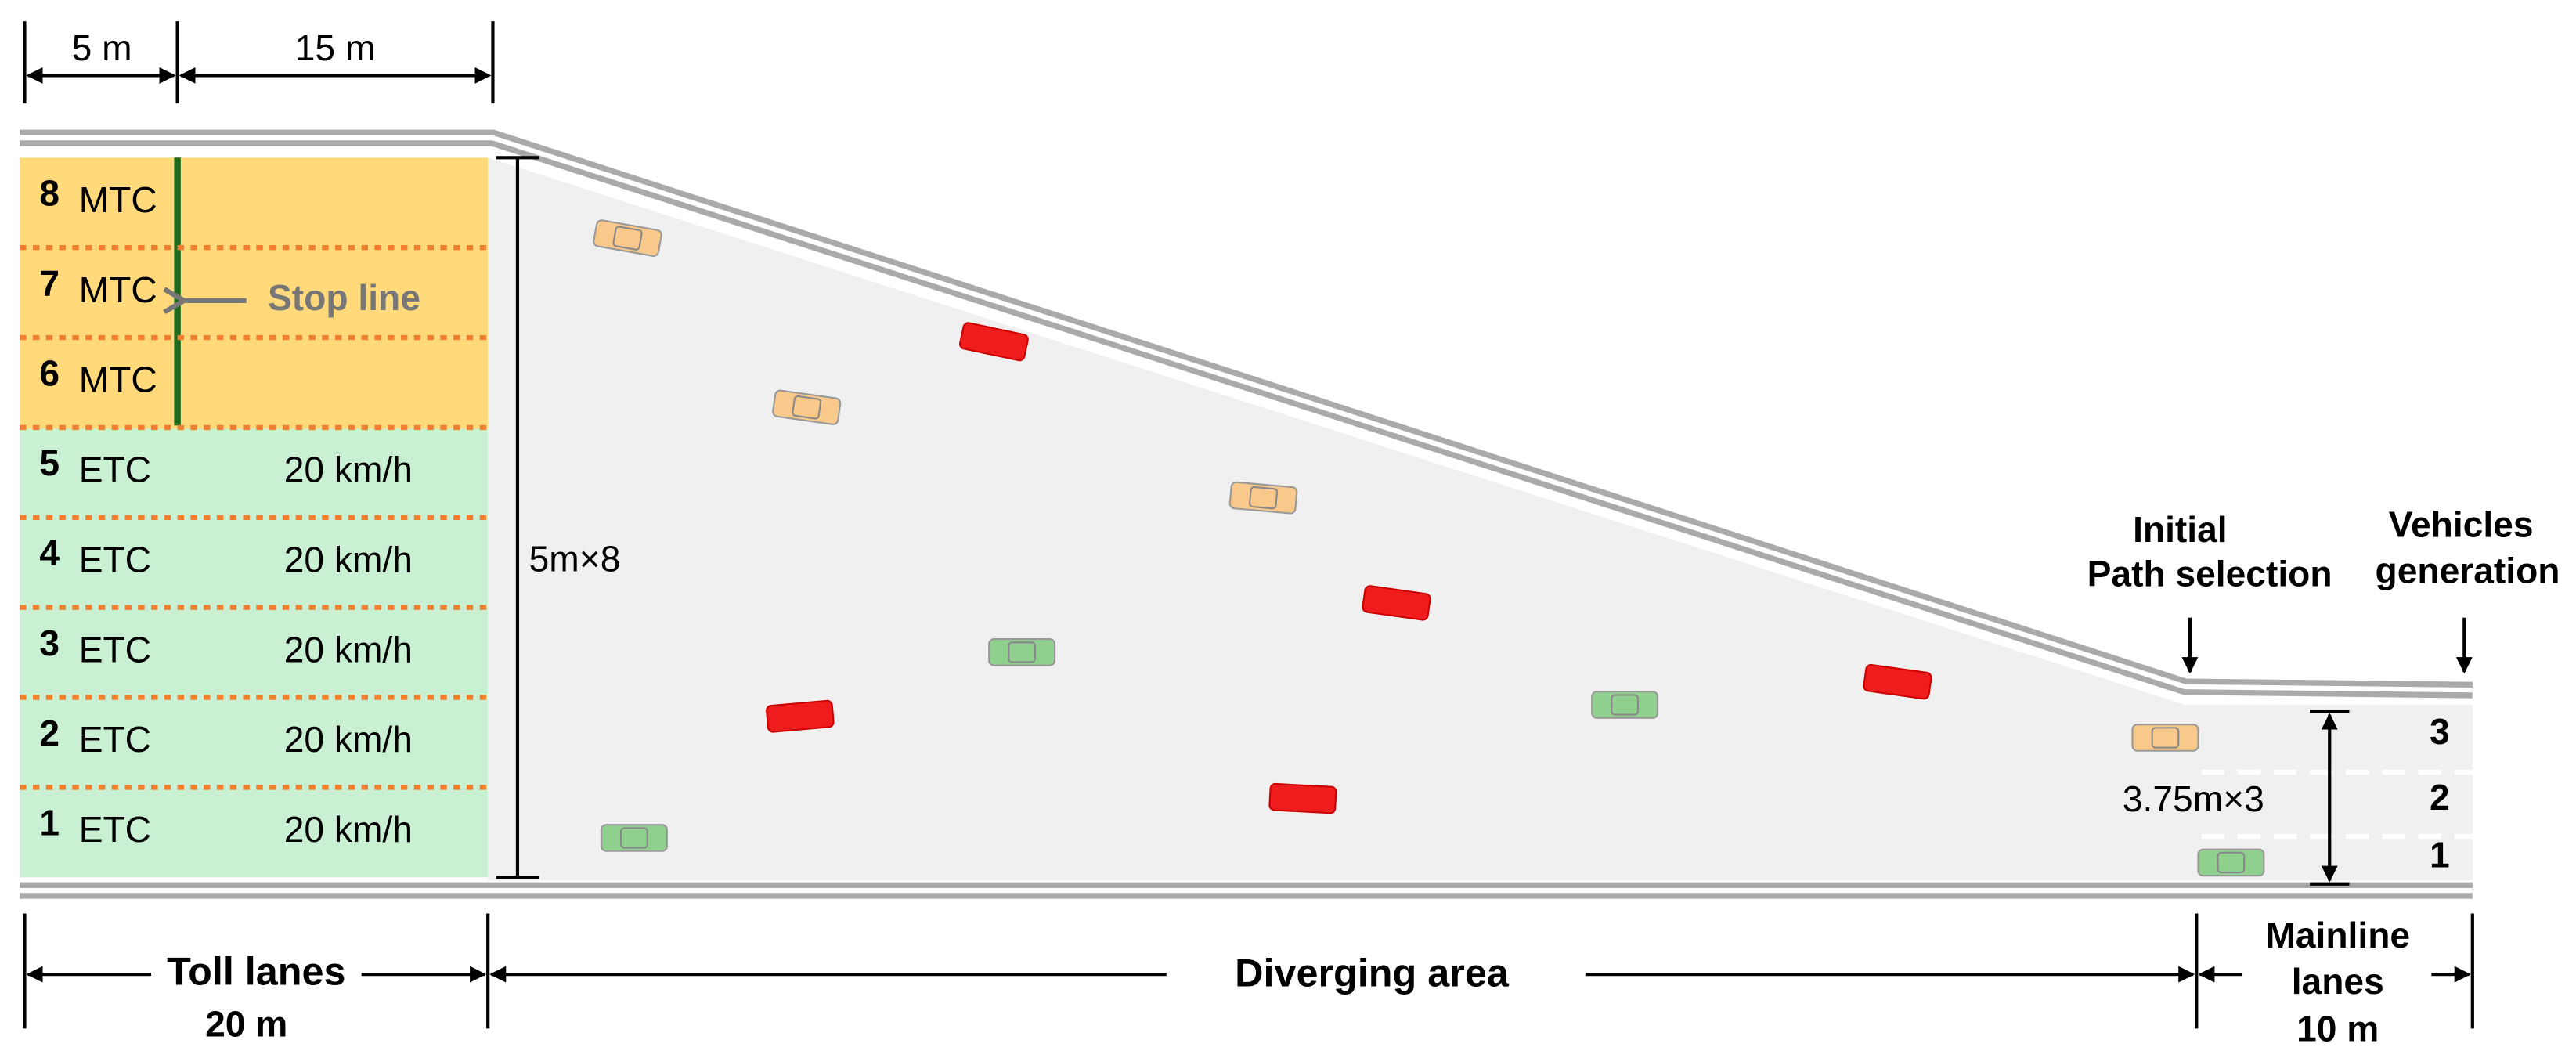  I want to click on mtc-area, so click(255, 293).